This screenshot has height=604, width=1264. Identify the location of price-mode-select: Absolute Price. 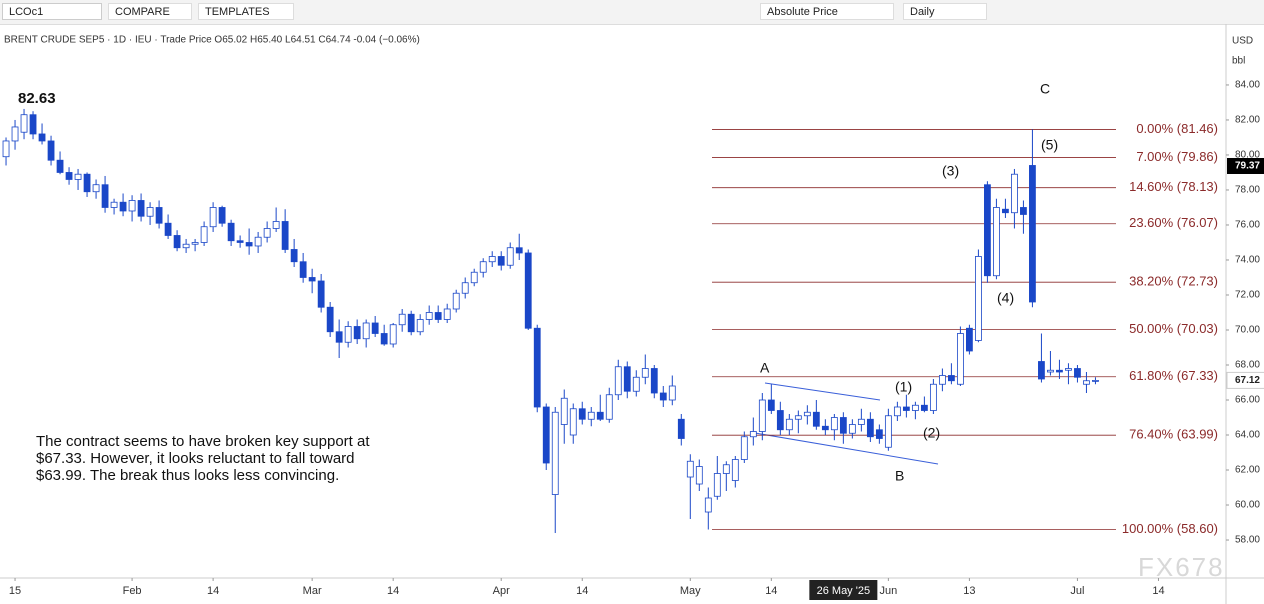
(827, 11).